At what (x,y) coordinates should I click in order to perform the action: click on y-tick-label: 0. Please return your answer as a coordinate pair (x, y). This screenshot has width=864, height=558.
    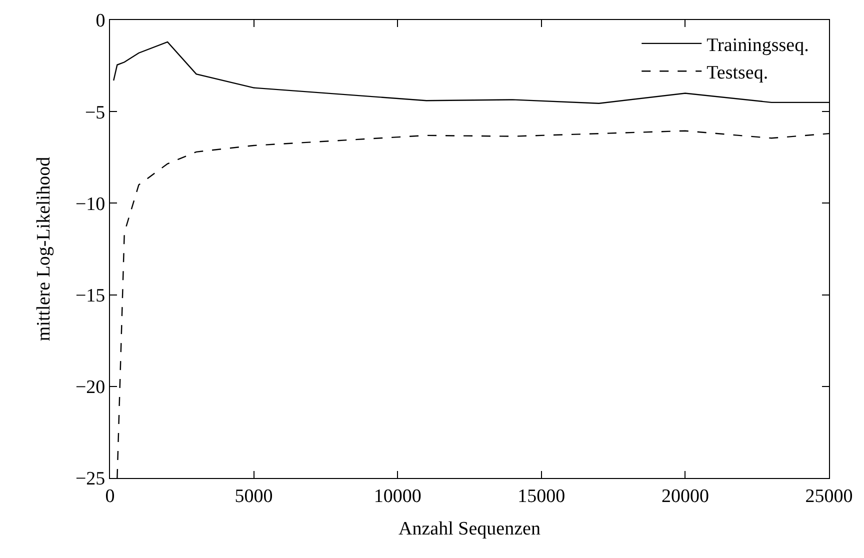
    Looking at the image, I should click on (101, 21).